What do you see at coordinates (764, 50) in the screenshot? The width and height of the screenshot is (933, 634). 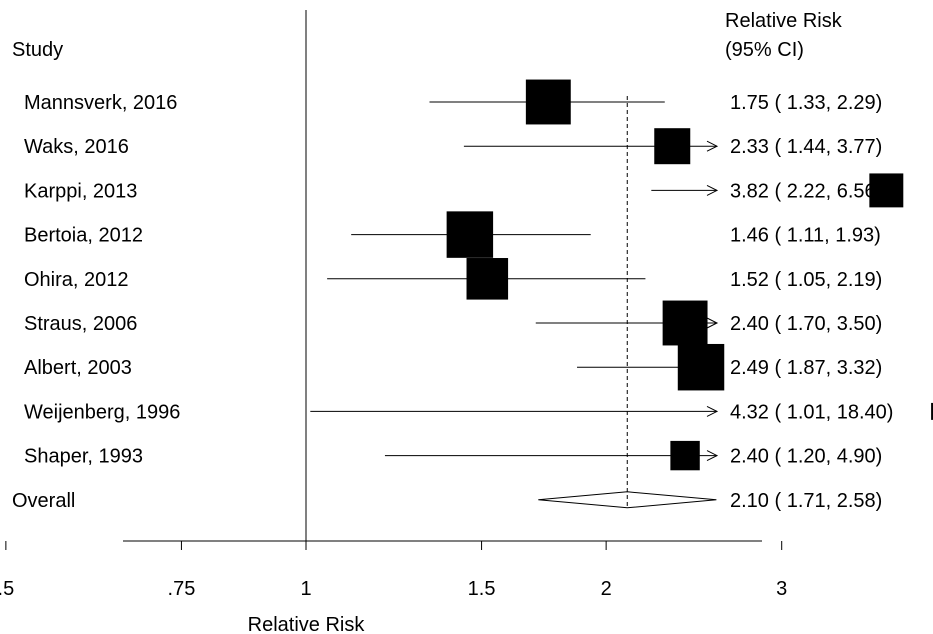 I see `rr-column-header-line2: (95% CI)` at bounding box center [764, 50].